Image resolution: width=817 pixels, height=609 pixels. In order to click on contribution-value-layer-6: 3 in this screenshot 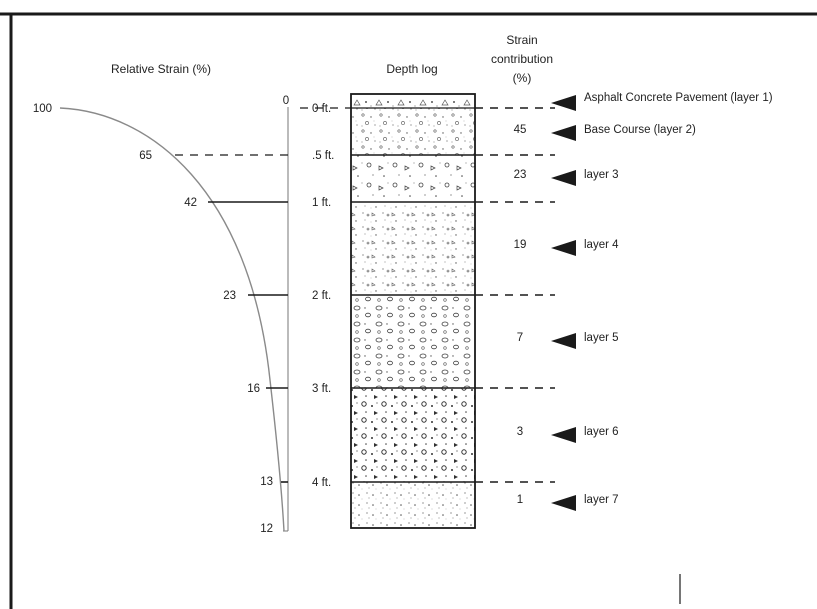, I will do `click(520, 432)`.